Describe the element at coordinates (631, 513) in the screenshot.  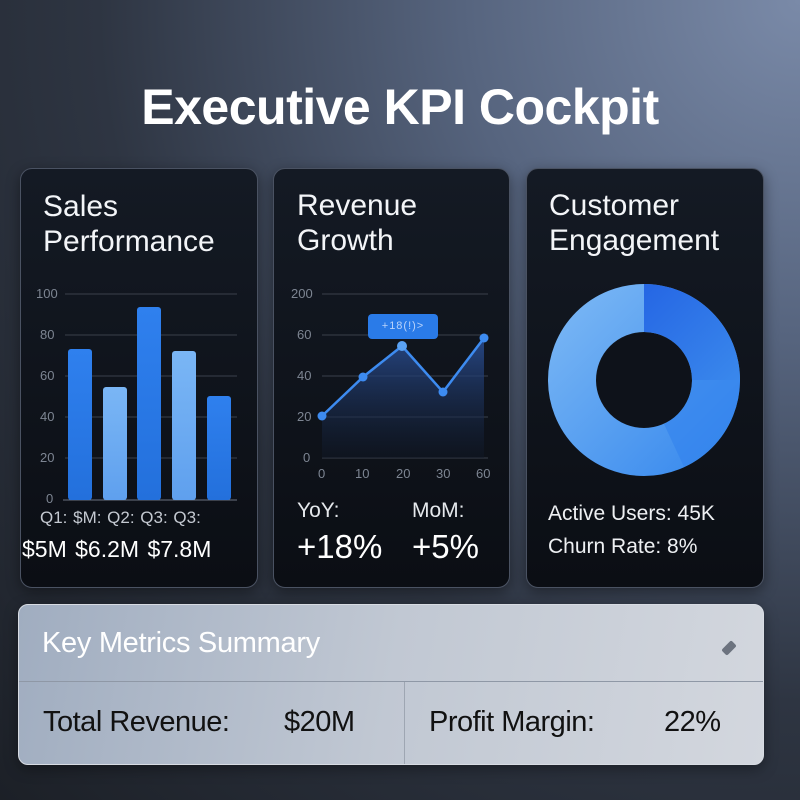
I see `active-users-stat: Active Users: 45K` at that location.